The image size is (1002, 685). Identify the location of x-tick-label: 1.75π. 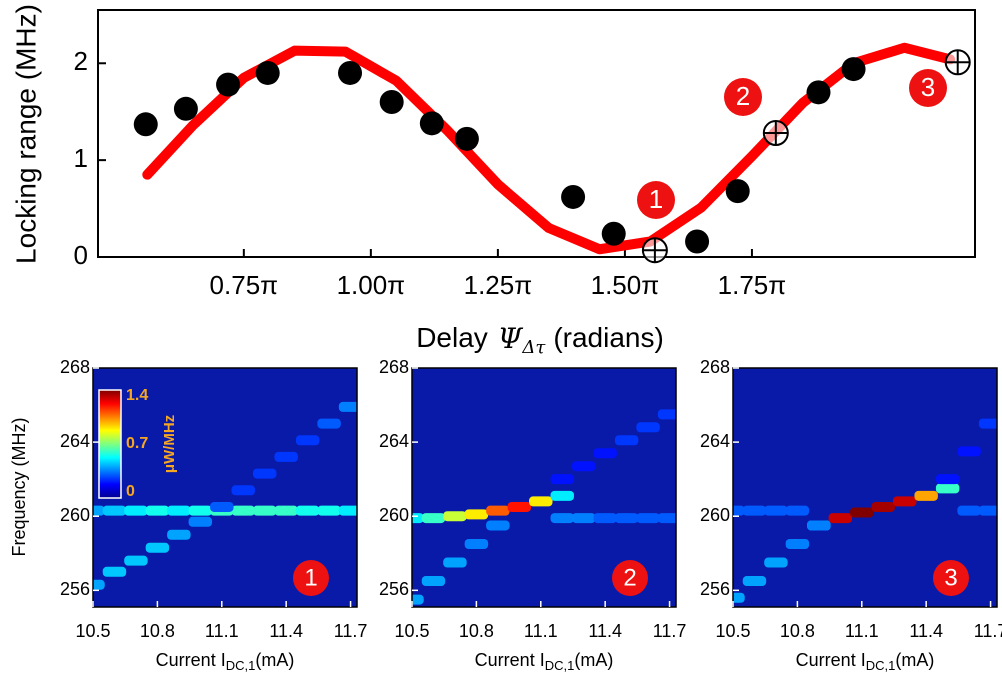
(752, 285).